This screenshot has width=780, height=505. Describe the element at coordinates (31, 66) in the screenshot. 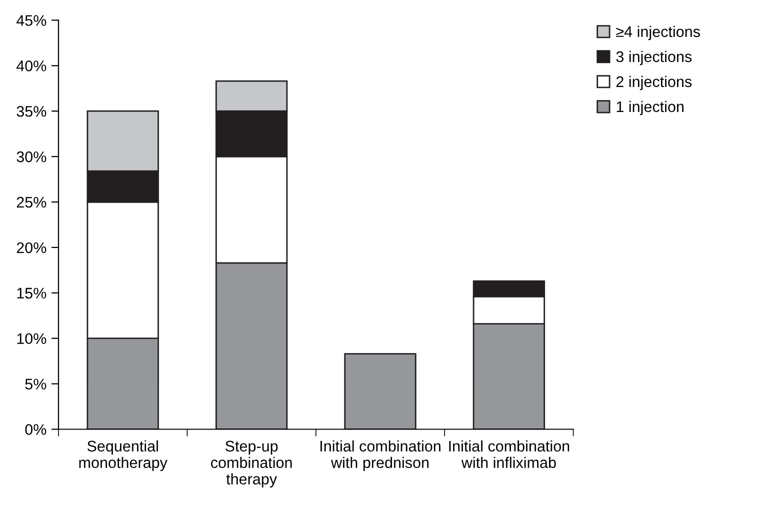

I see `y-tick-label: 40%` at that location.